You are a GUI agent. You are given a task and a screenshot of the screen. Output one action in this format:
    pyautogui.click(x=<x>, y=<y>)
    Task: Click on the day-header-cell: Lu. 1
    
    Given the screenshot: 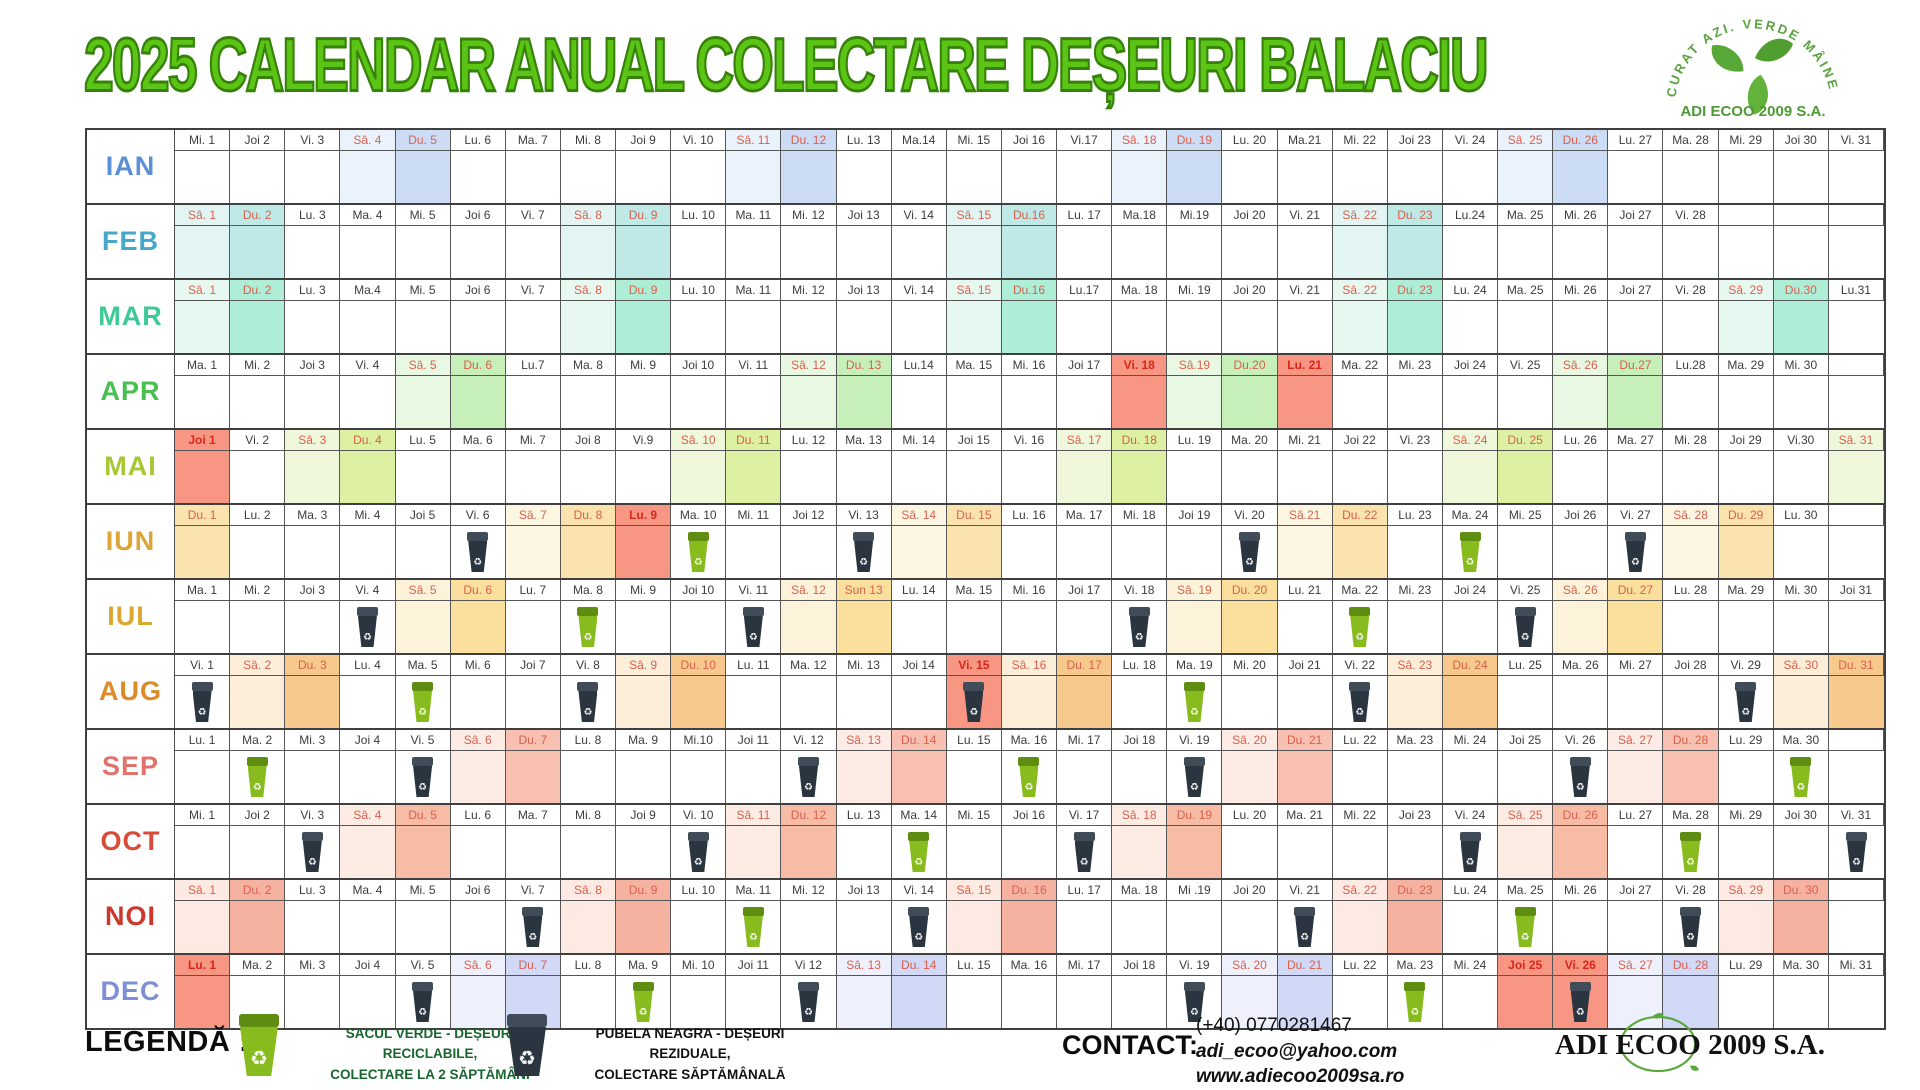 What is the action you would take?
    pyautogui.click(x=203, y=740)
    